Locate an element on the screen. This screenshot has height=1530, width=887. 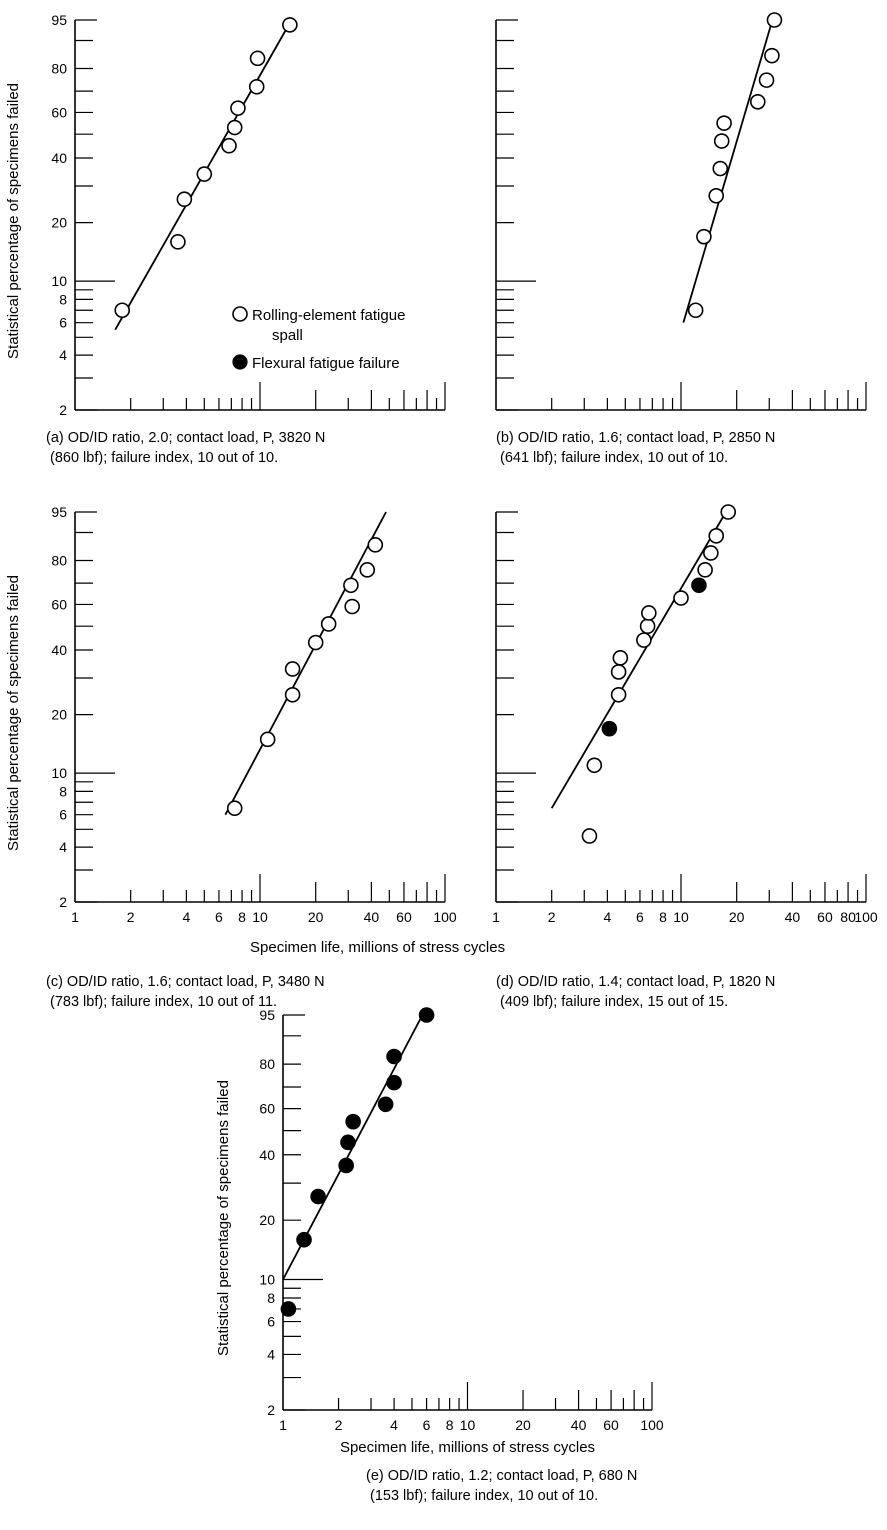
x-tick-label: 80 is located at coordinates (848, 917).